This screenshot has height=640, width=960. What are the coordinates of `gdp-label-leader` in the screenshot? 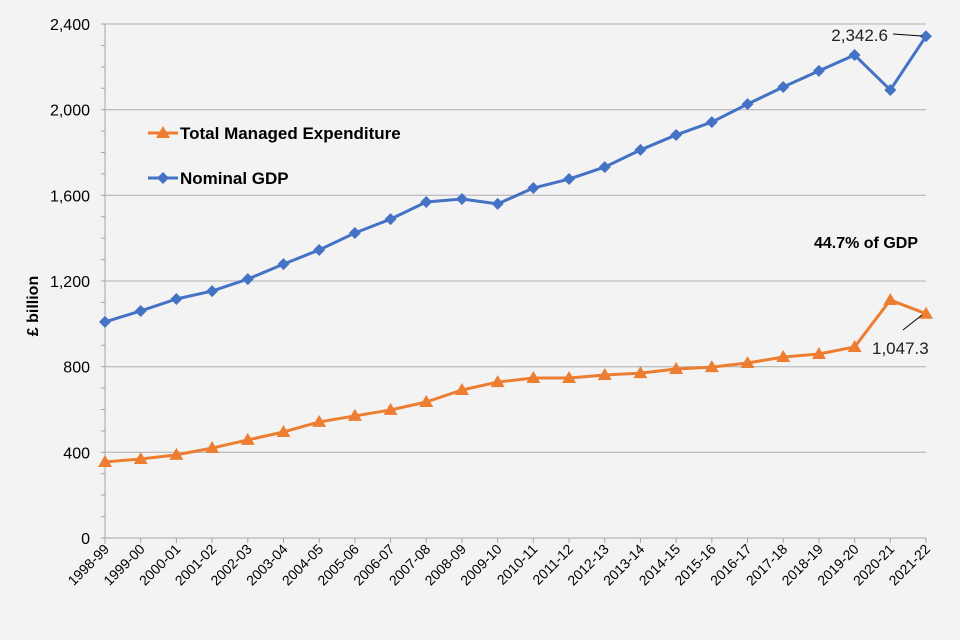 It's located at (907, 35).